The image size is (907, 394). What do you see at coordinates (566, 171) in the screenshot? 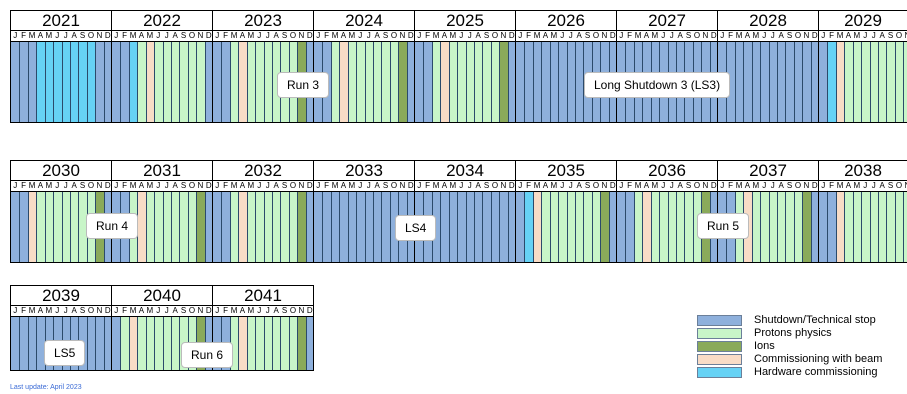
I see `year-label: 2035` at bounding box center [566, 171].